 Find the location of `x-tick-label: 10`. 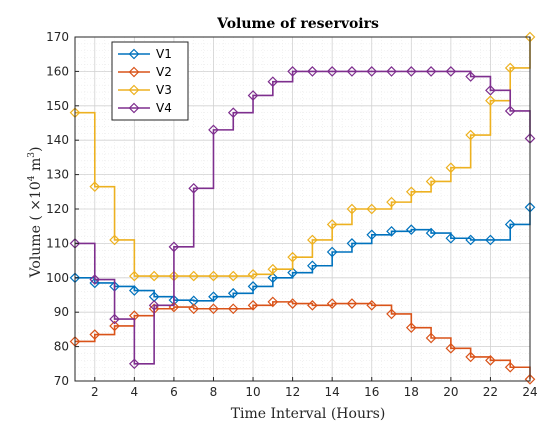

x-tick-label: 10 is located at coordinates (252, 392).